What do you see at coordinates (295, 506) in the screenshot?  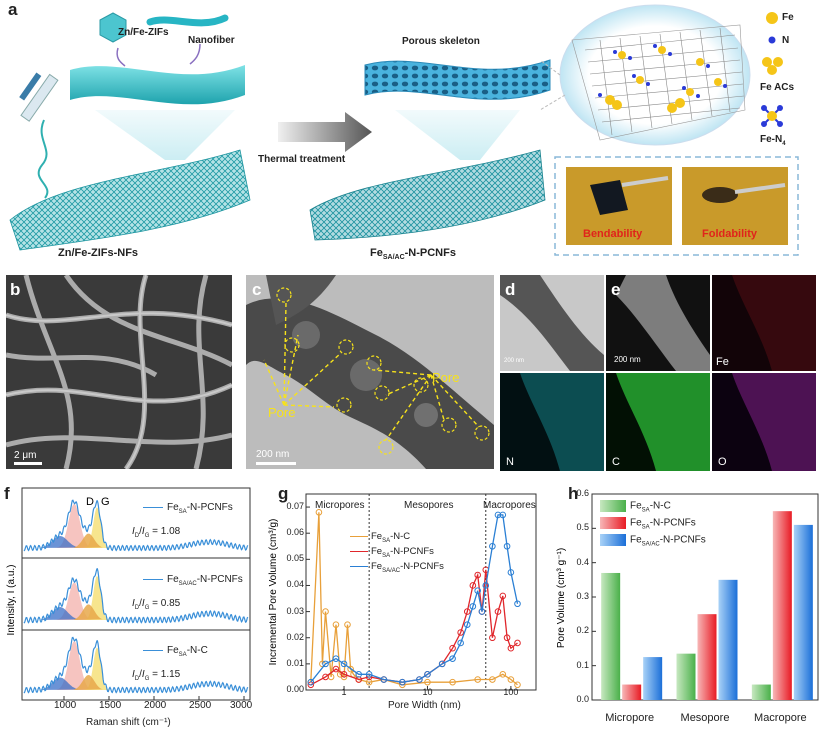 I see `pore-ytick: 0.07` at bounding box center [295, 506].